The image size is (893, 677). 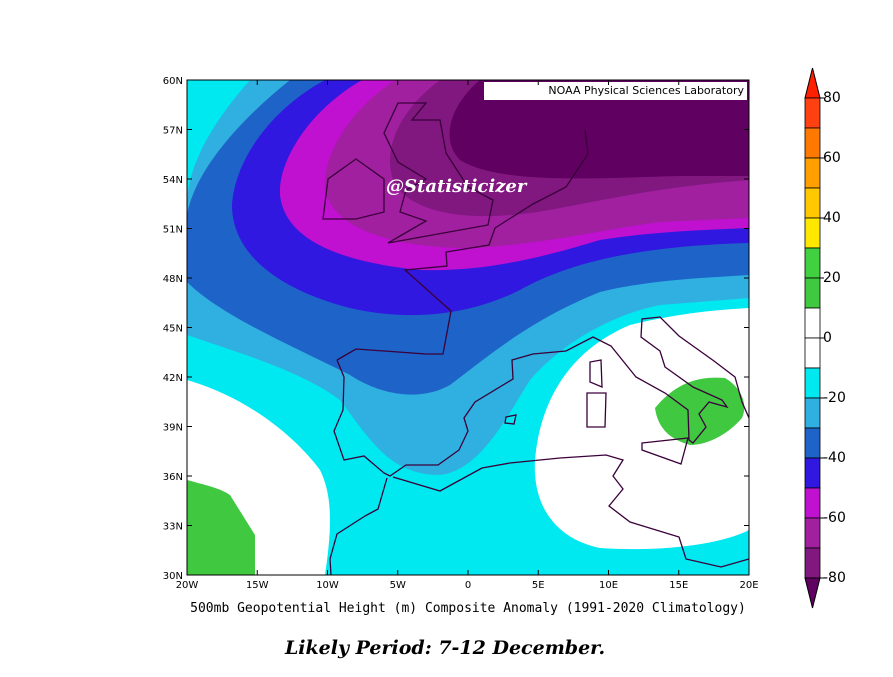 What do you see at coordinates (173, 329) in the screenshot?
I see `lat-label: 45N` at bounding box center [173, 329].